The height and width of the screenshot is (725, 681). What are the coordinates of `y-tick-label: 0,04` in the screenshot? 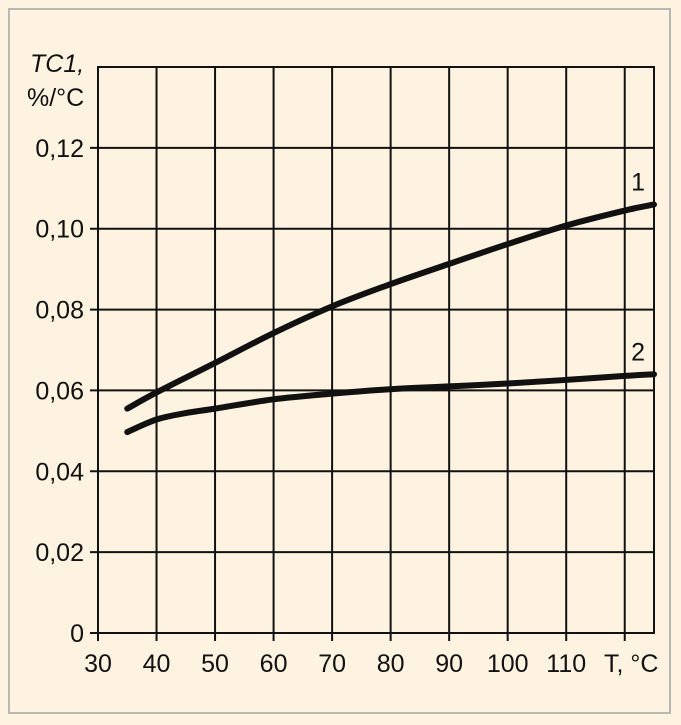 It's located at (59, 472).